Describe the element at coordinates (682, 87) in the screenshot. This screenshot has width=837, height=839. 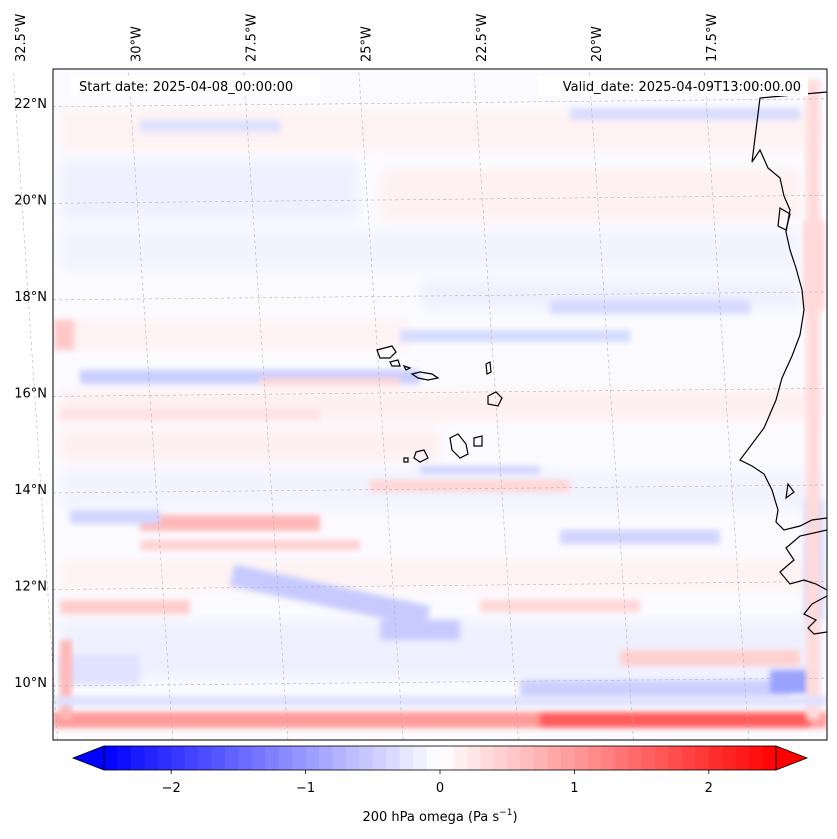
I see `valid-date-label: Valid_date: 2025-04-09T13:00:00.00` at that location.